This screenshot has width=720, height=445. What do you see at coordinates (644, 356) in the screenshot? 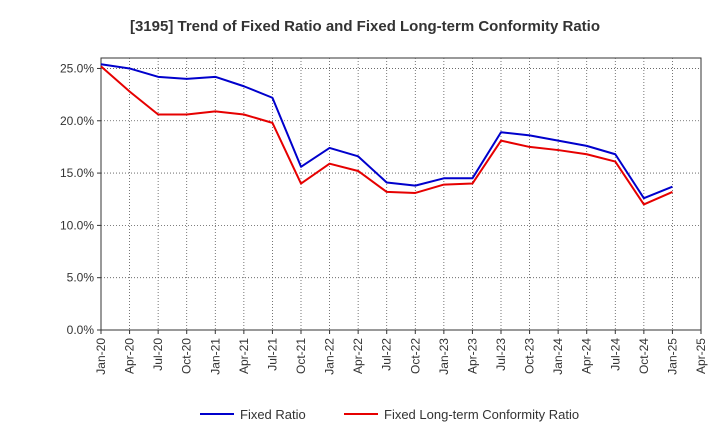
I see `x-tick-label: Oct-24` at bounding box center [644, 356].